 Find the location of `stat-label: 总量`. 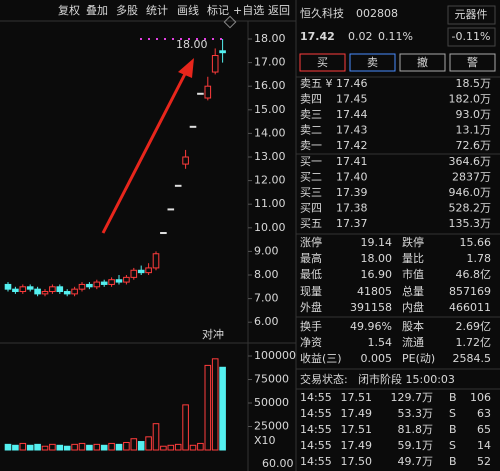

stat-label: 总量 is located at coordinates (413, 291).